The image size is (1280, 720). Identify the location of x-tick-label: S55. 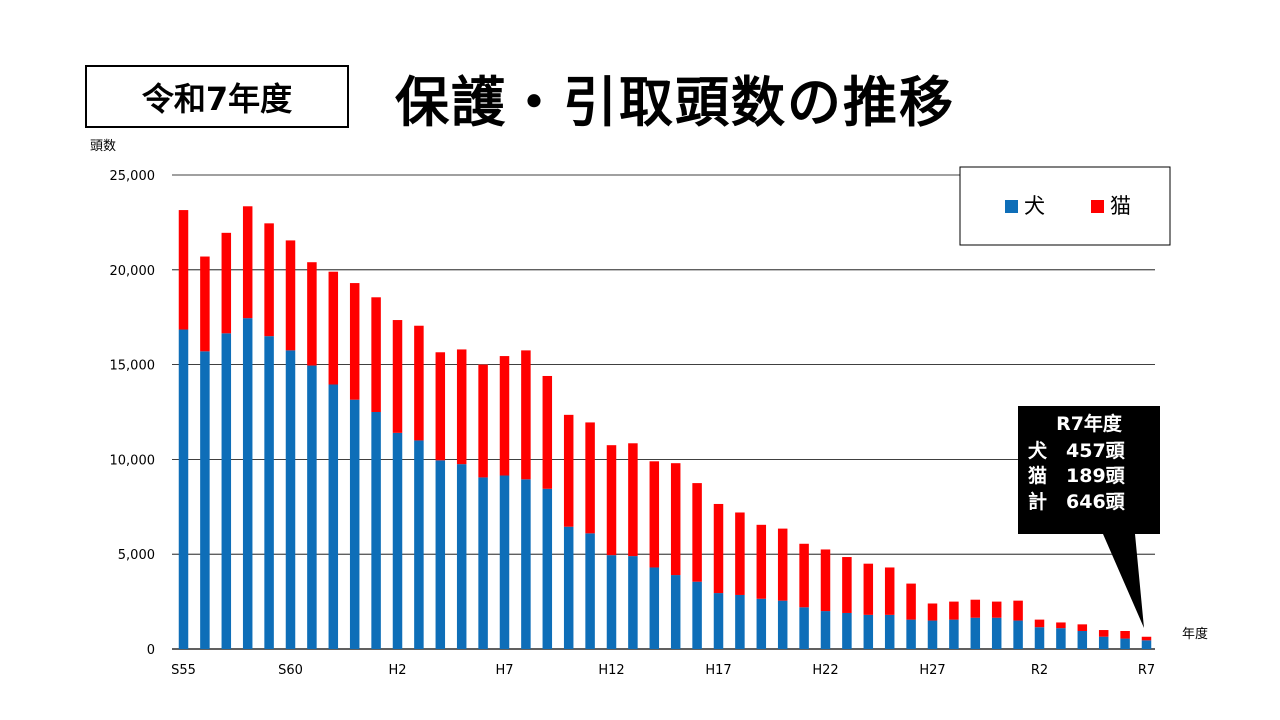
(183, 670).